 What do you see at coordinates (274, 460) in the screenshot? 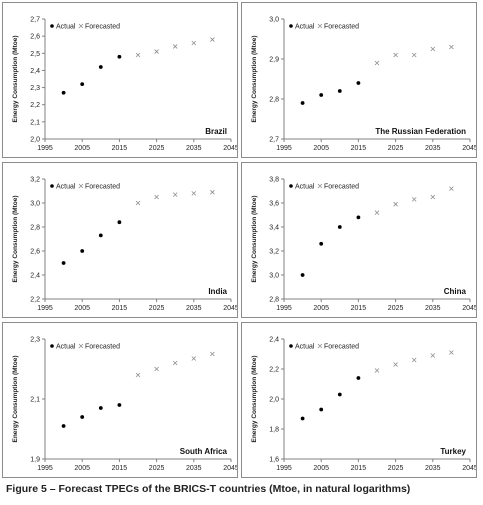
I see `y-tick-label: 1,6` at bounding box center [274, 460].